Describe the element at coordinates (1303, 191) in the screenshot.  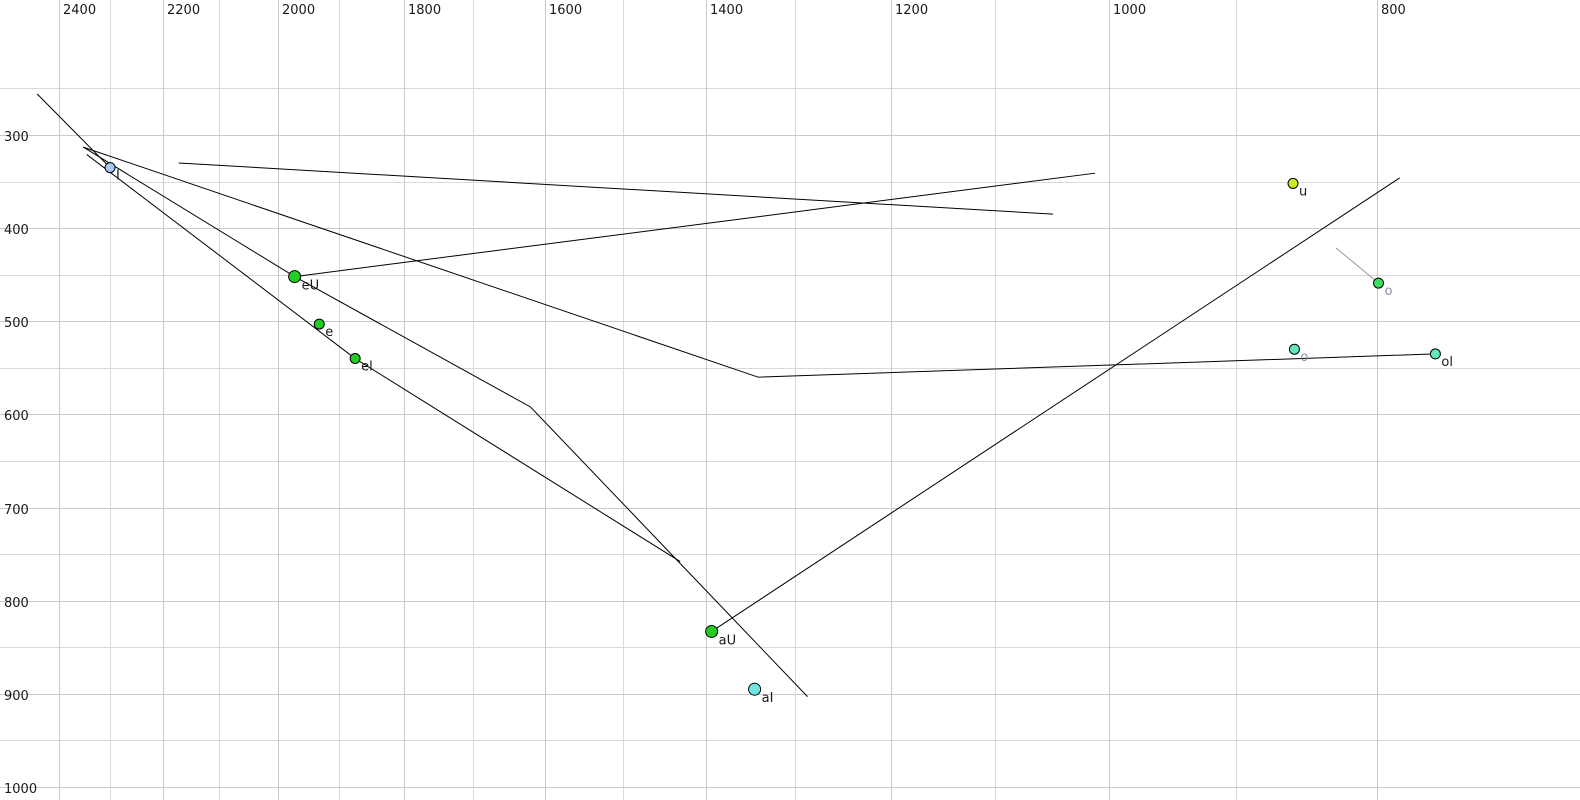
I see `vowel-label-u: u` at that location.